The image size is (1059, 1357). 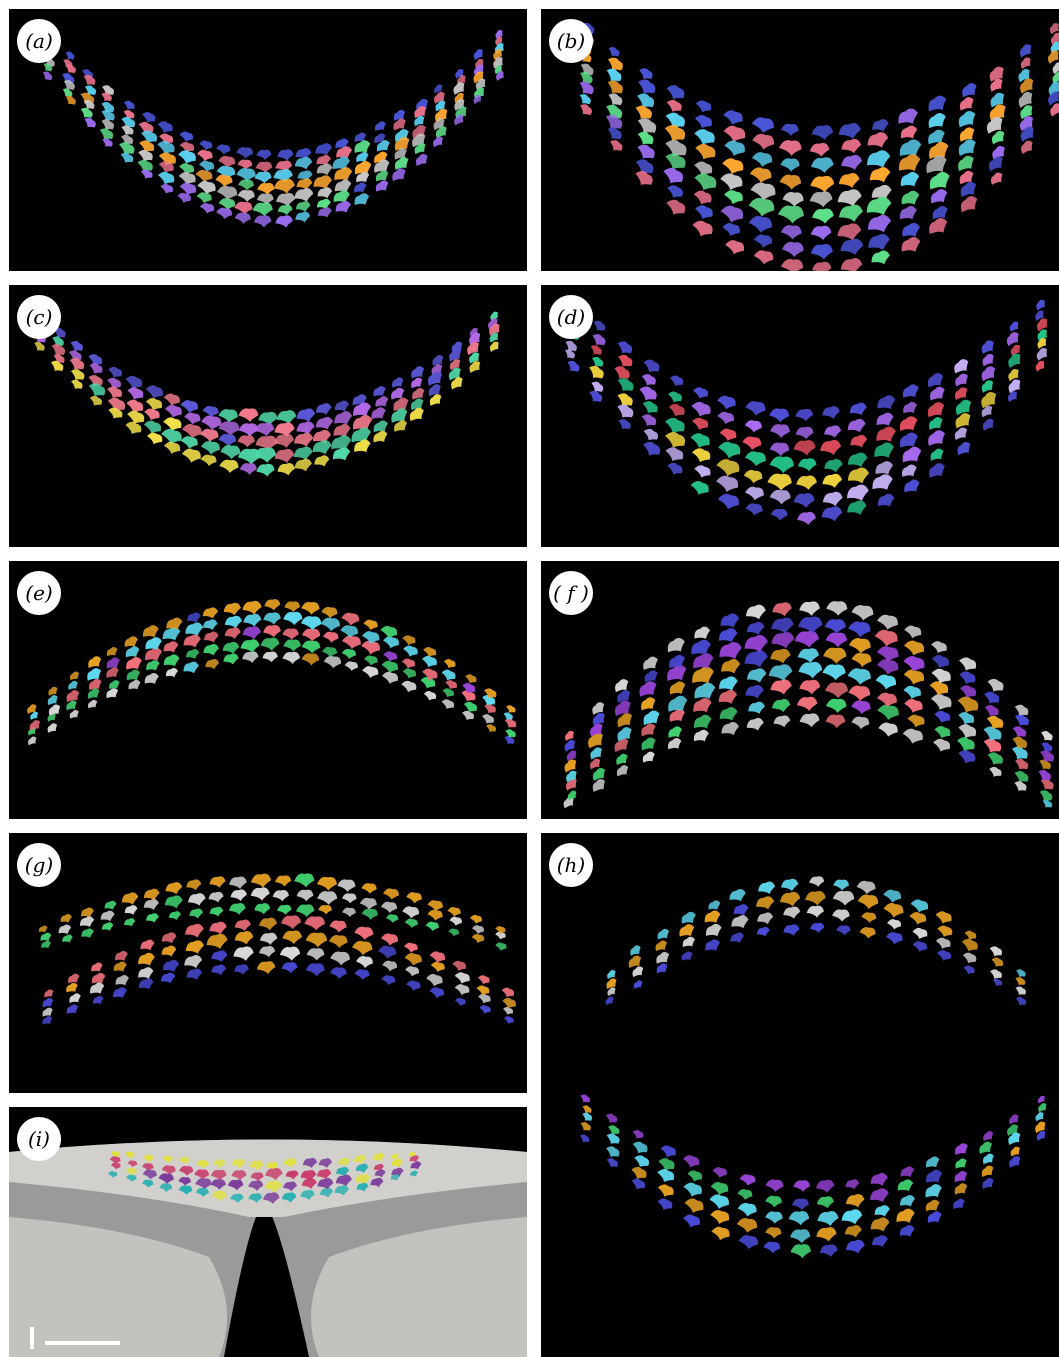 I want to click on scale-bar-vertical, so click(x=32, y=1338).